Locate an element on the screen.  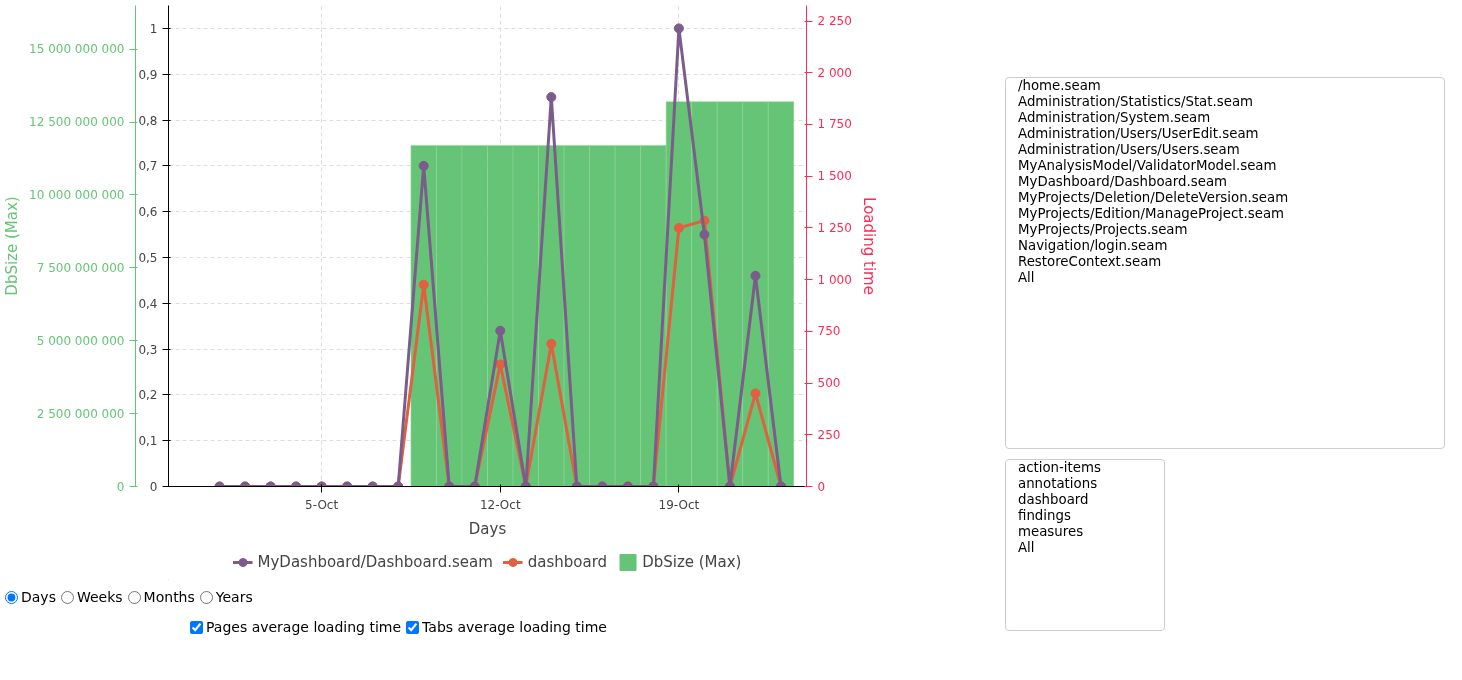
y2-tick-label: 500 is located at coordinates (829, 383).